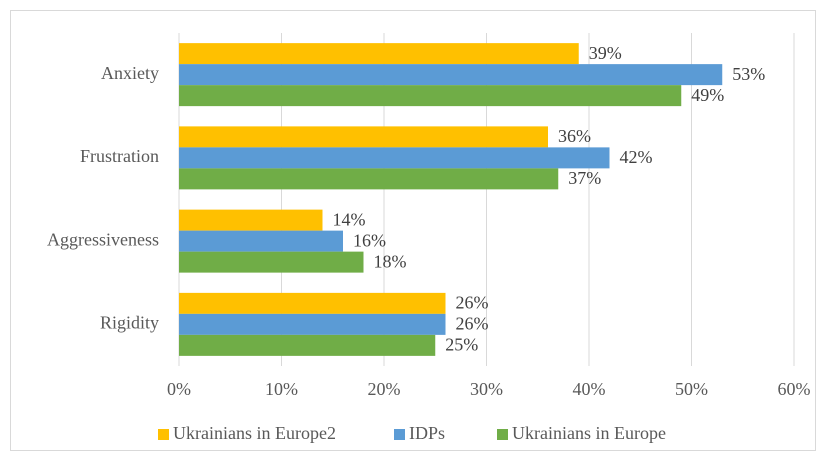  I want to click on x-tick-label: 50%, so click(691, 389).